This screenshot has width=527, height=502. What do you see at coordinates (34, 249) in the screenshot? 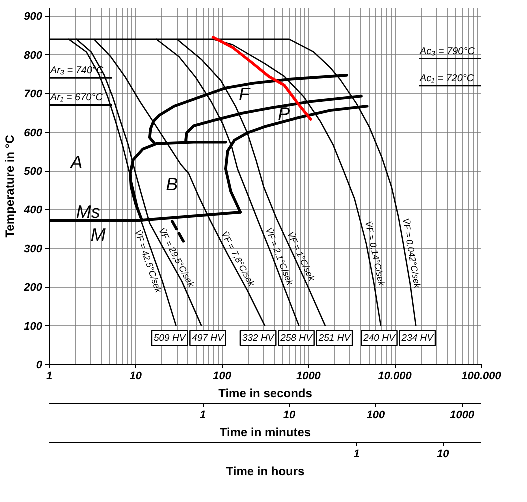
I see `y-tick-label: 300` at bounding box center [34, 249].